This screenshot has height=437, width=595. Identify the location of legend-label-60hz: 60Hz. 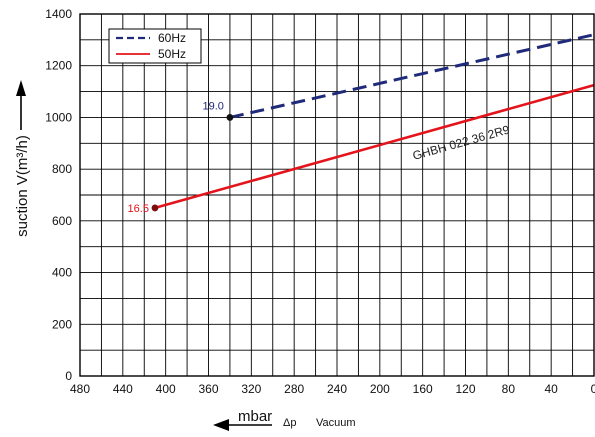
(172, 38).